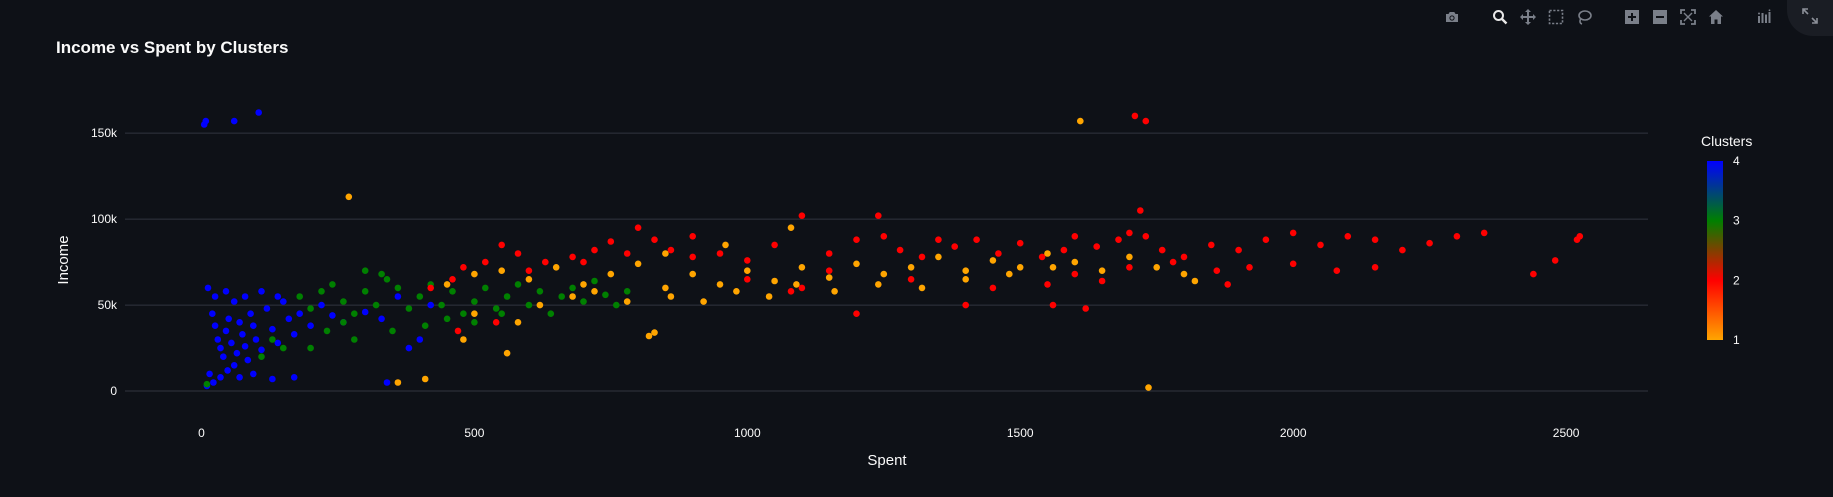 The image size is (1833, 497). What do you see at coordinates (1688, 17) in the screenshot?
I see `autoscale-icon` at bounding box center [1688, 17].